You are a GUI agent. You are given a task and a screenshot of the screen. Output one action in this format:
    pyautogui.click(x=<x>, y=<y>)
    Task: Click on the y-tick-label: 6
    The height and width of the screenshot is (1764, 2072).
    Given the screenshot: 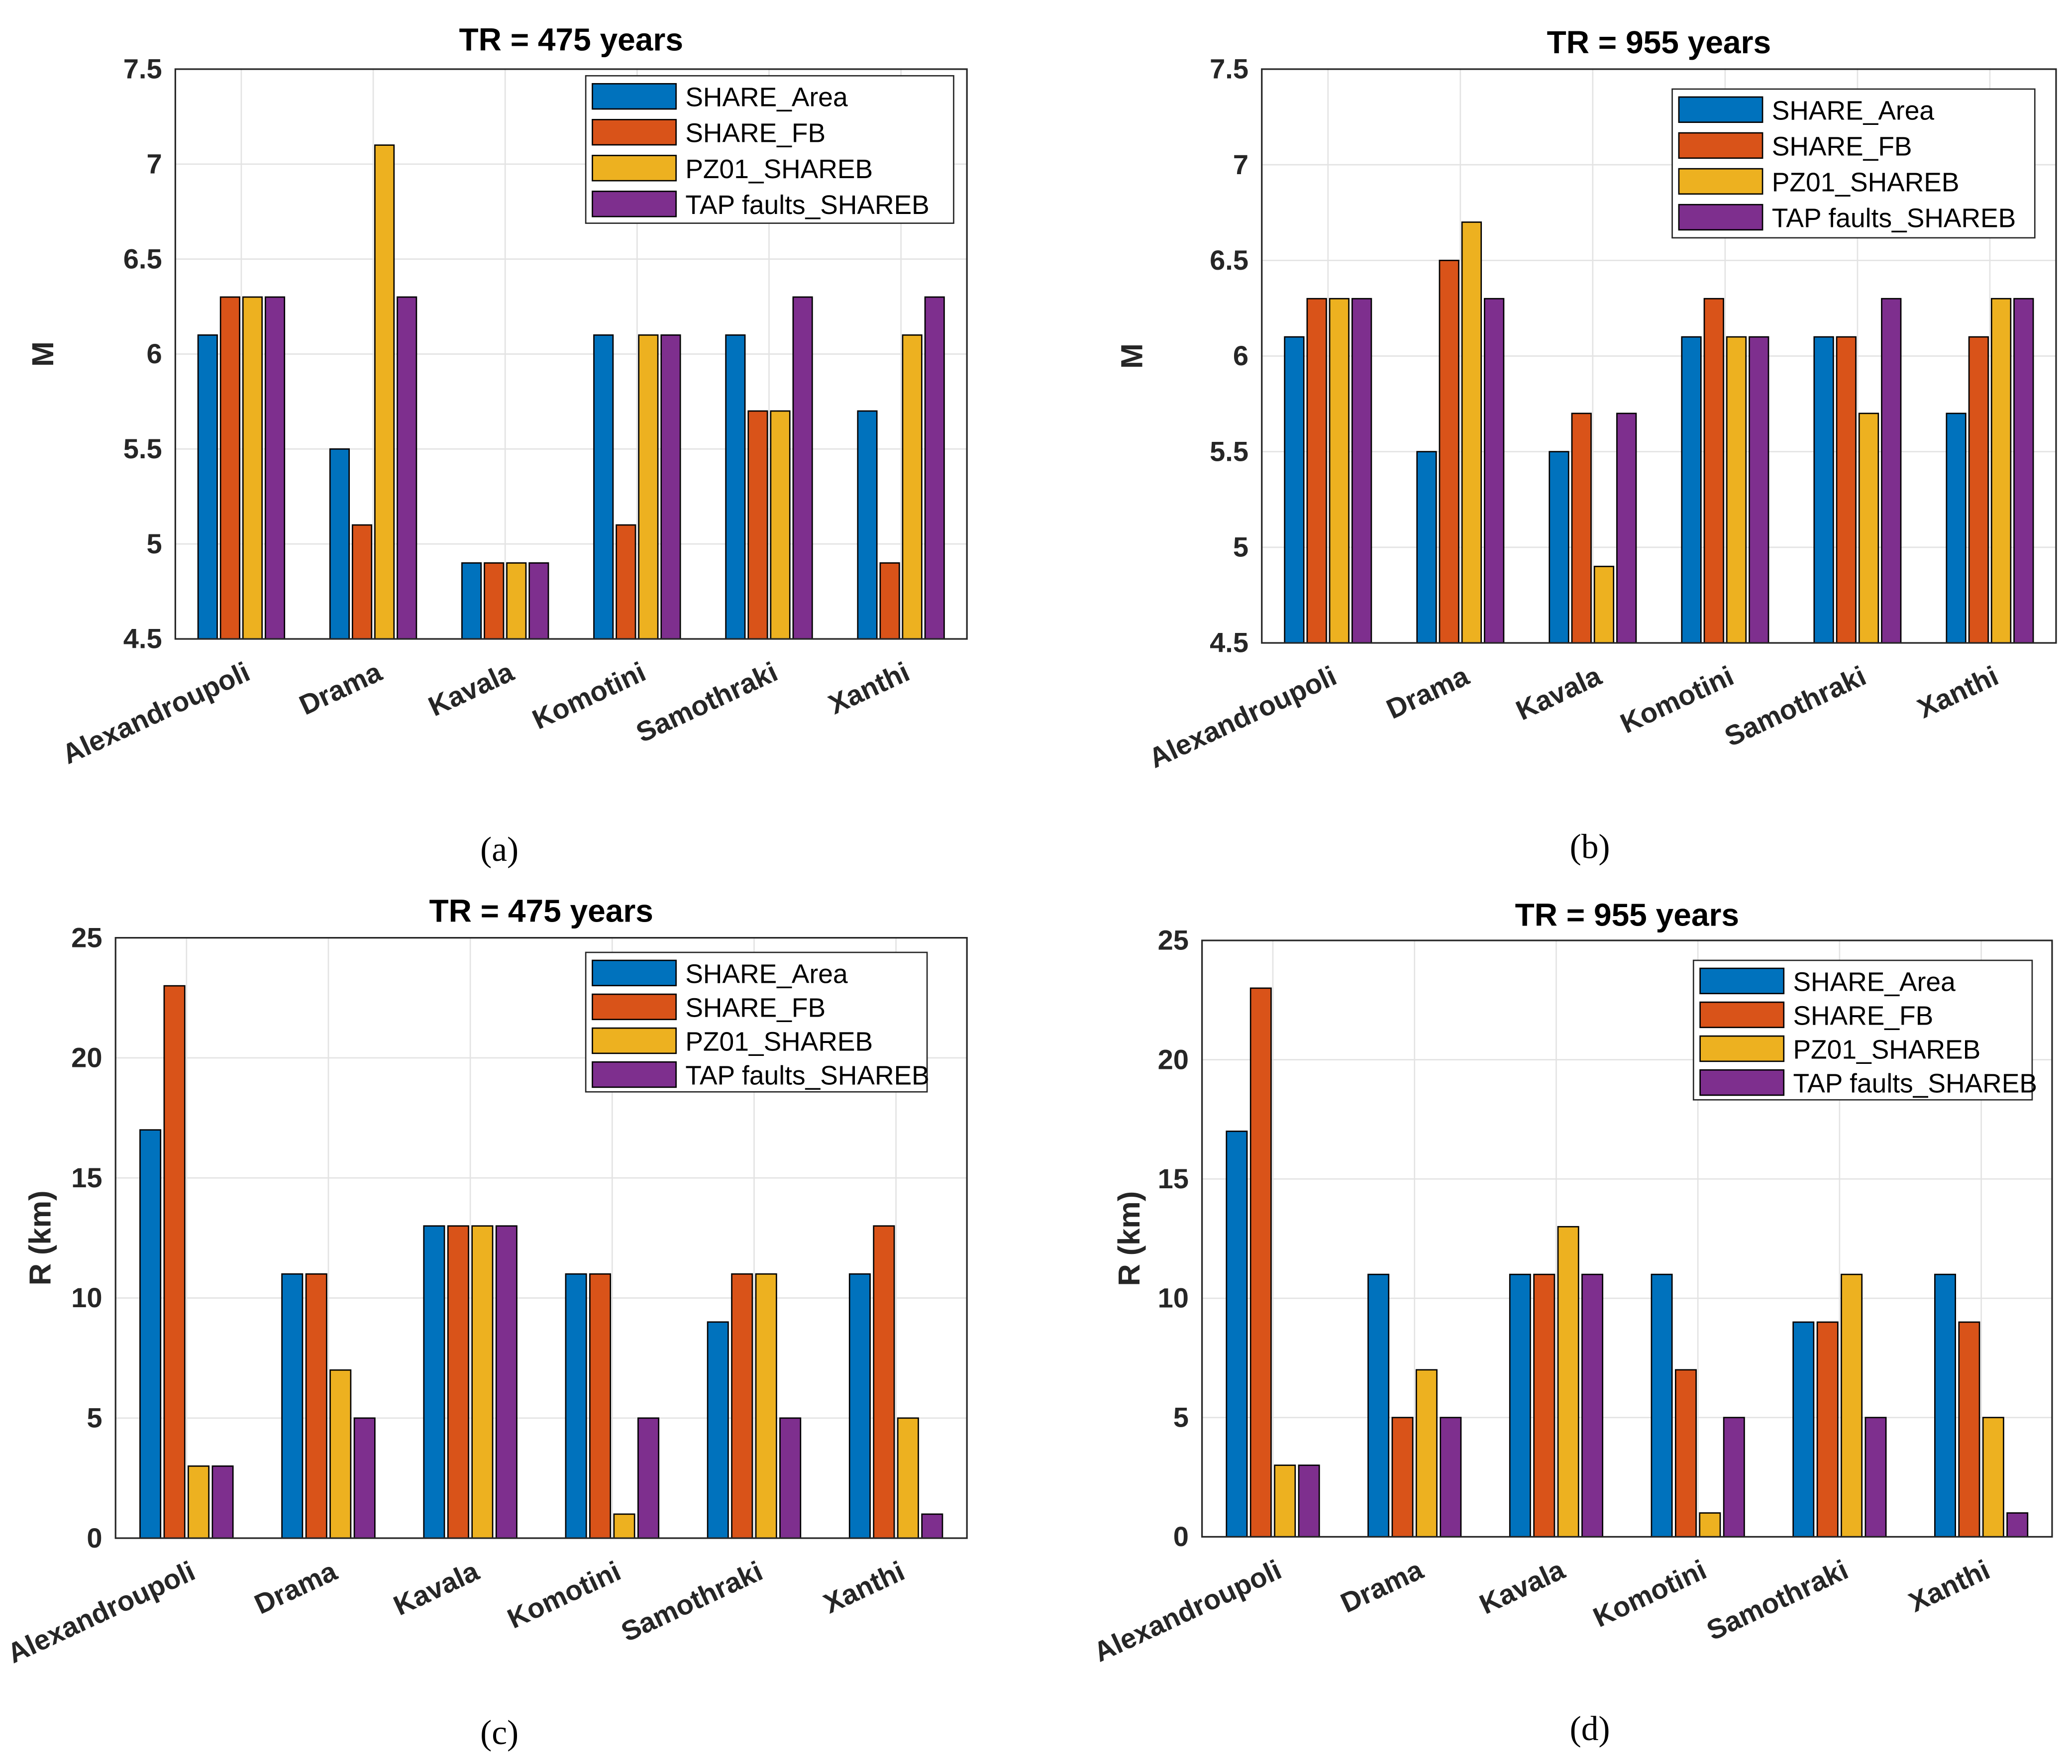 What is the action you would take?
    pyautogui.click(x=154, y=353)
    